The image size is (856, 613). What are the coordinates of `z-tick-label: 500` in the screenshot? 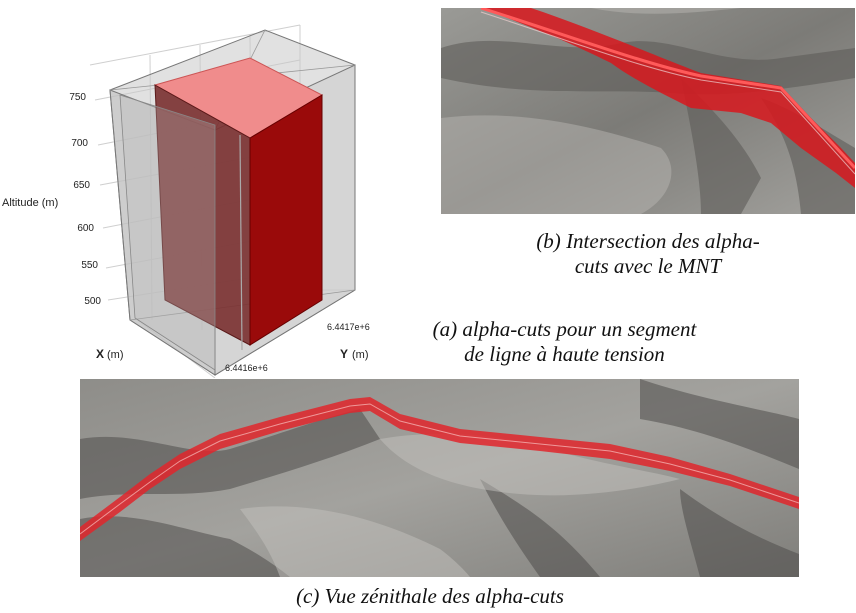 It's located at (92, 301).